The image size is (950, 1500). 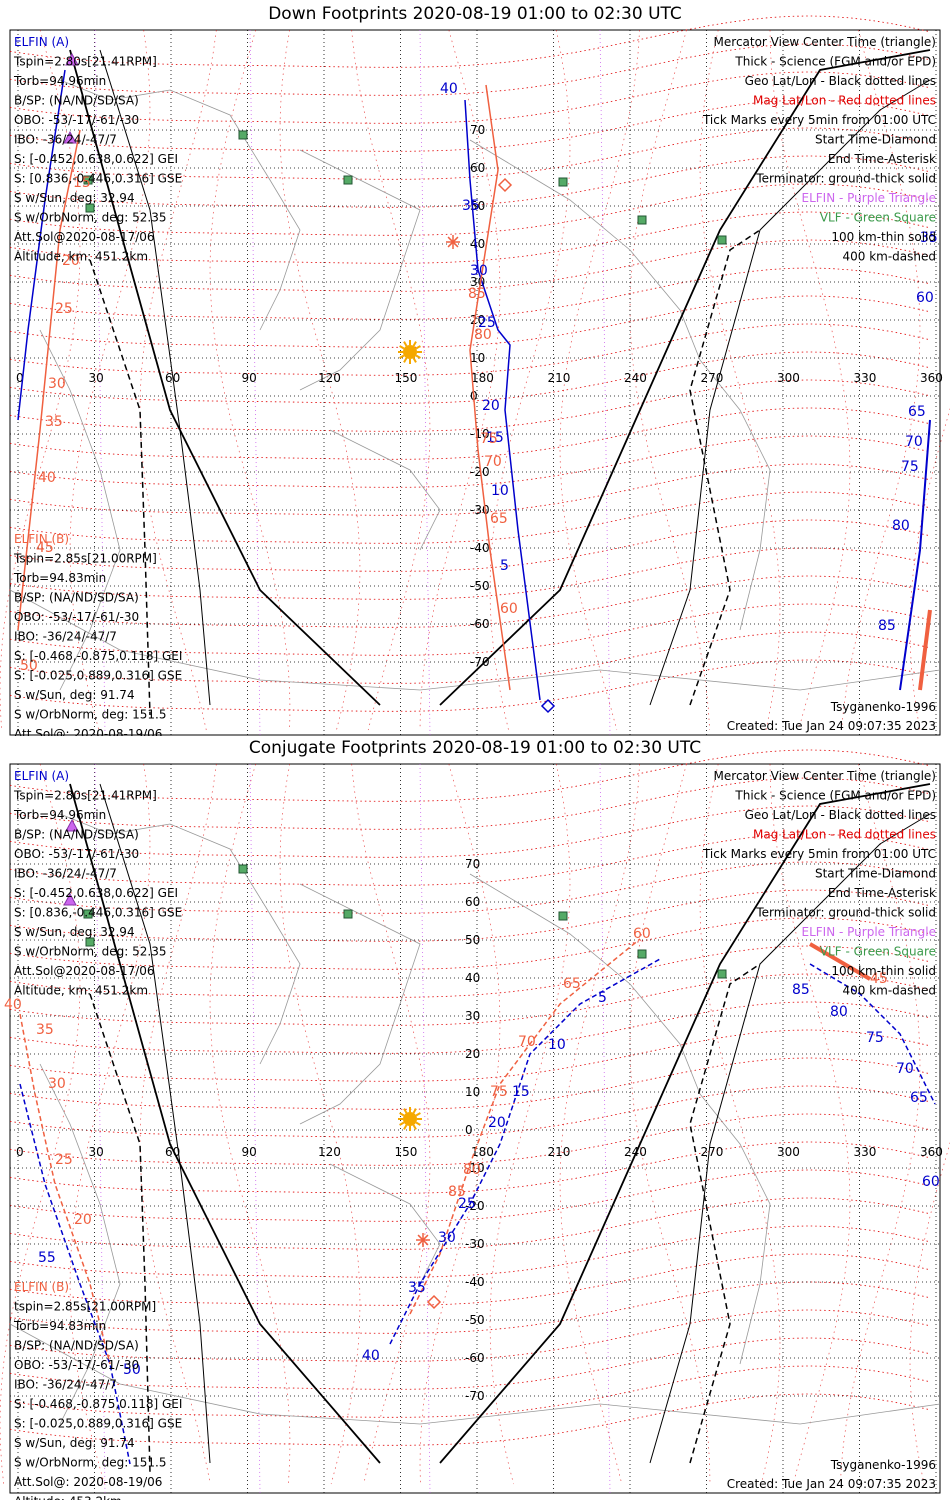 I want to click on lat-tick-label: -50, so click(x=475, y=1320).